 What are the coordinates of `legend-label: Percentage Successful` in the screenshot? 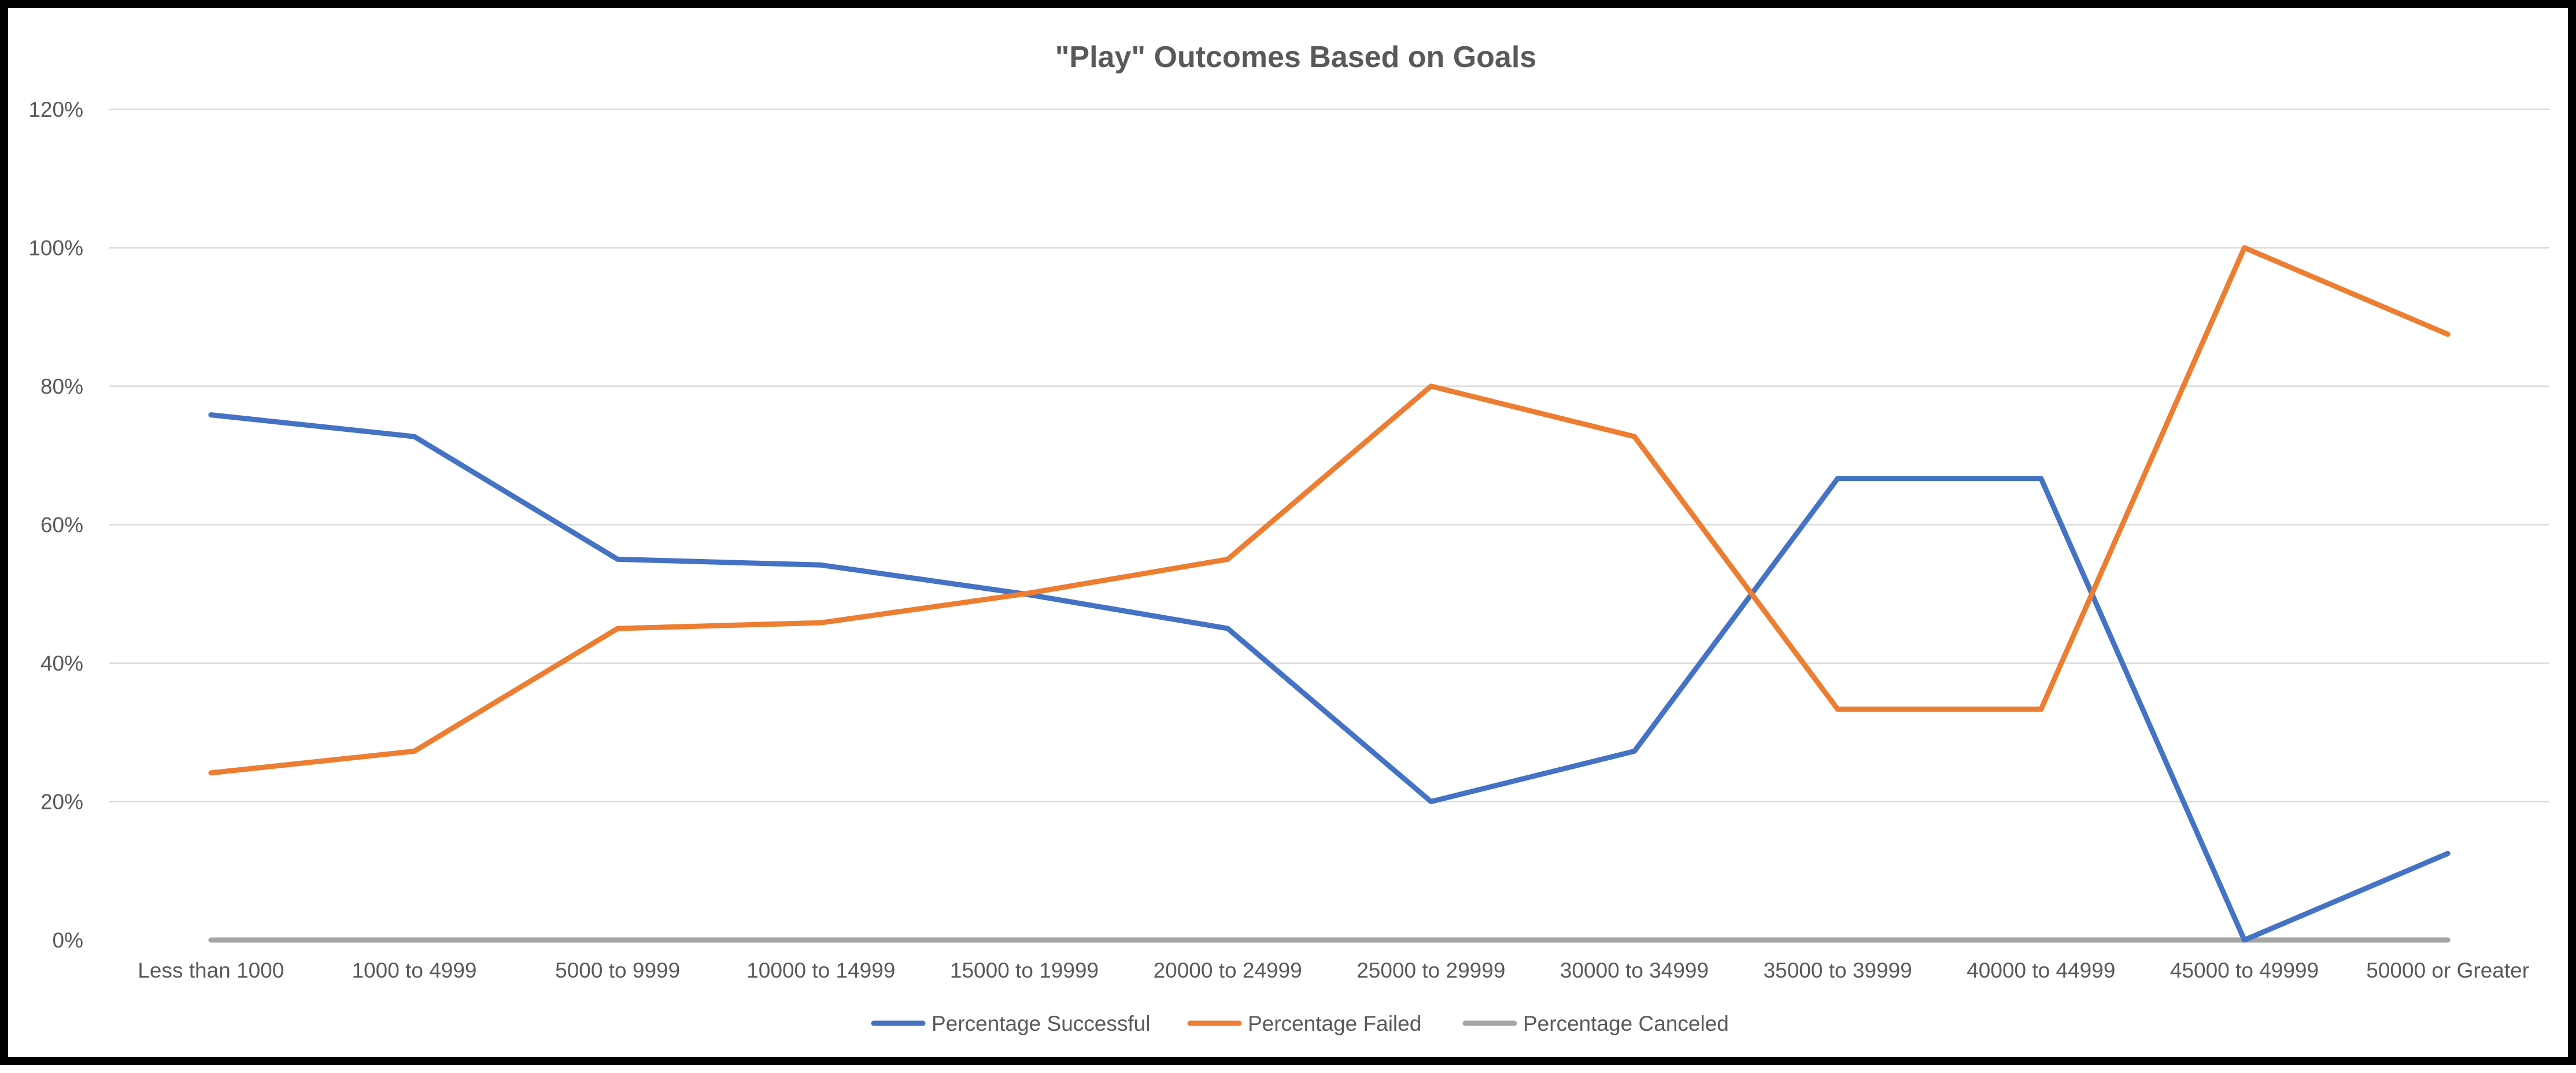 It's located at (1041, 1024).